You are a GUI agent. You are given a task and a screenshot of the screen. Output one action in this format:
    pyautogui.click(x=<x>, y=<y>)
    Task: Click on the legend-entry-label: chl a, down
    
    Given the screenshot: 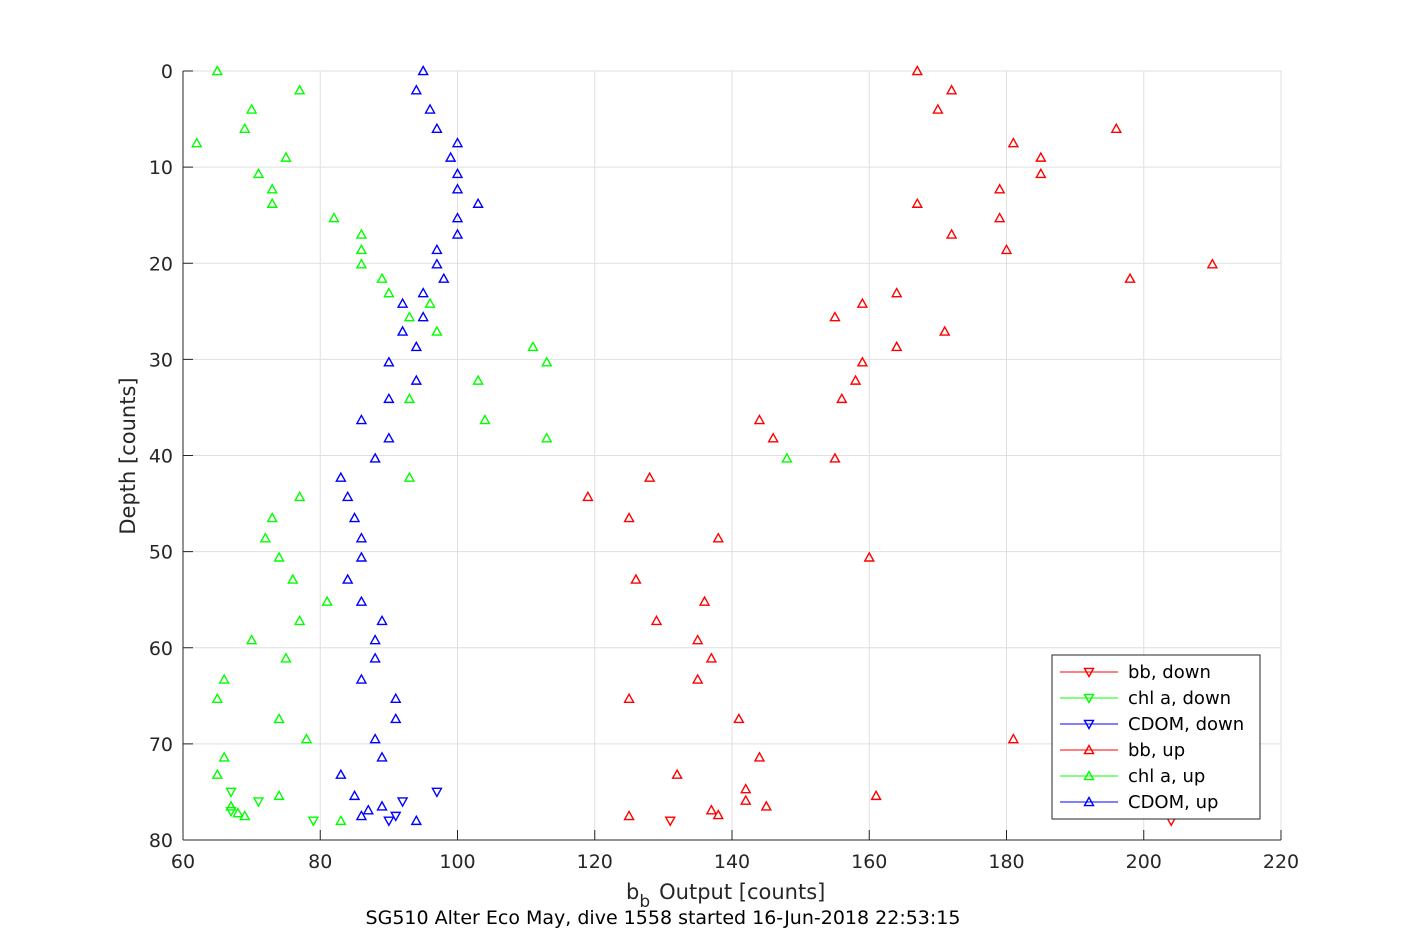 What is the action you would take?
    pyautogui.click(x=1179, y=698)
    